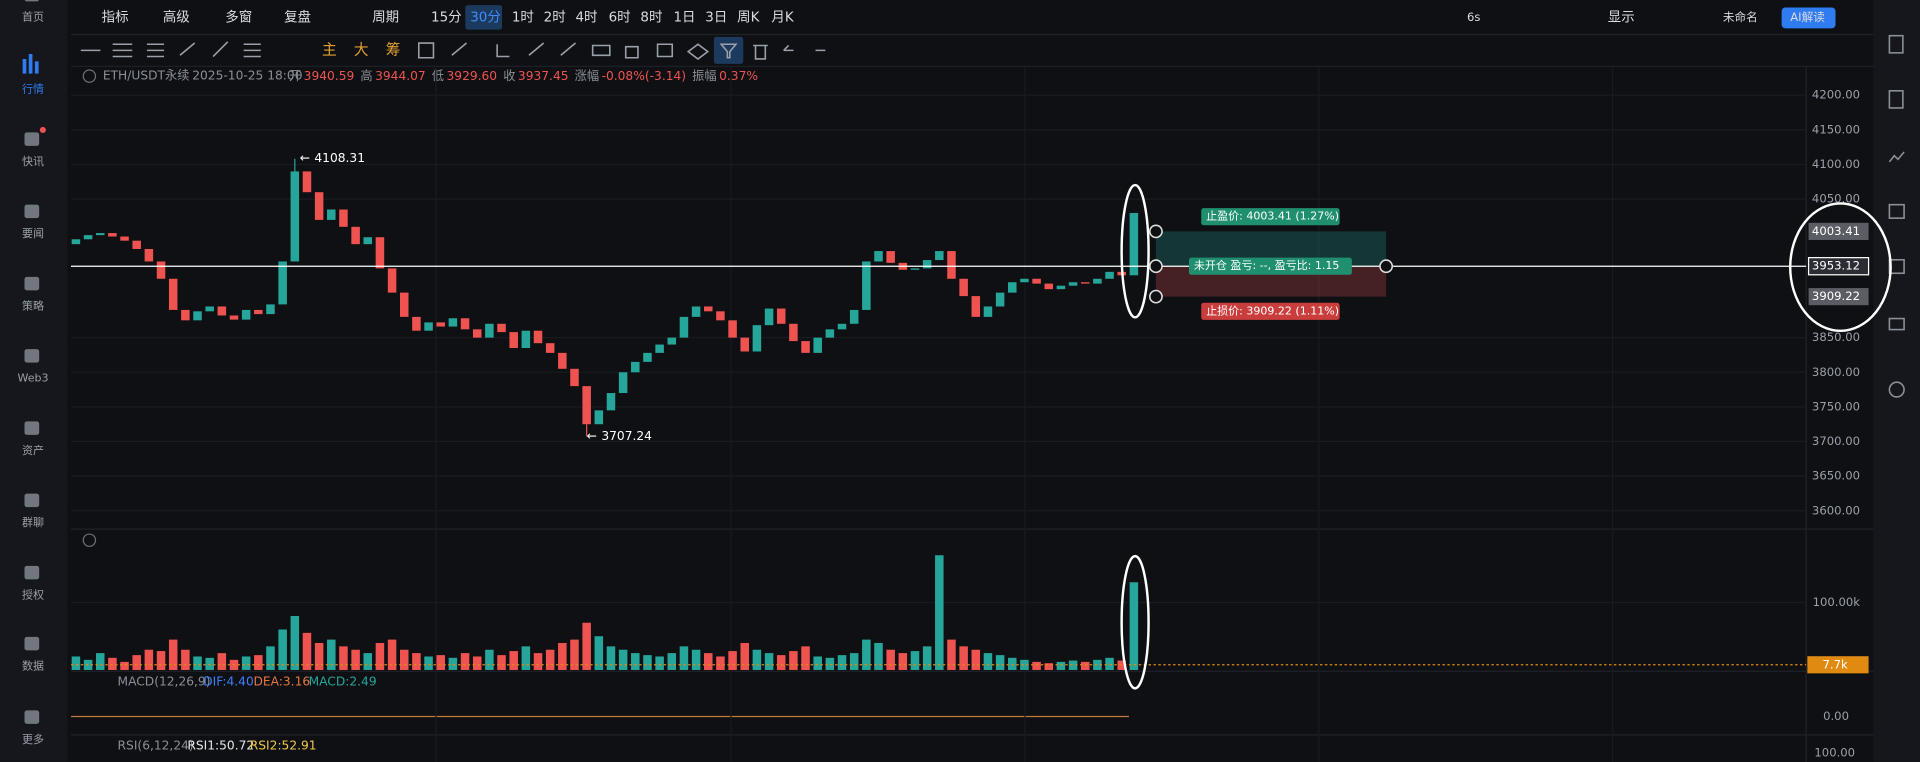 The image size is (1920, 762). I want to click on nav-label: 数据, so click(33, 665).